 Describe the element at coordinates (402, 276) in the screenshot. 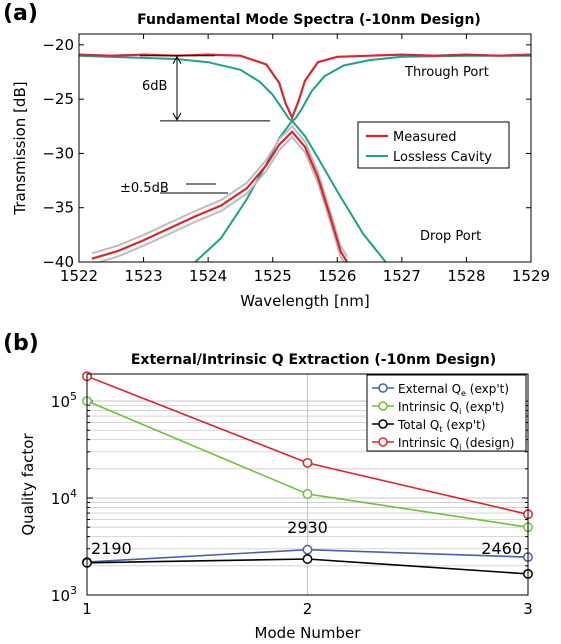

I see `x-tick-label: 1527` at that location.